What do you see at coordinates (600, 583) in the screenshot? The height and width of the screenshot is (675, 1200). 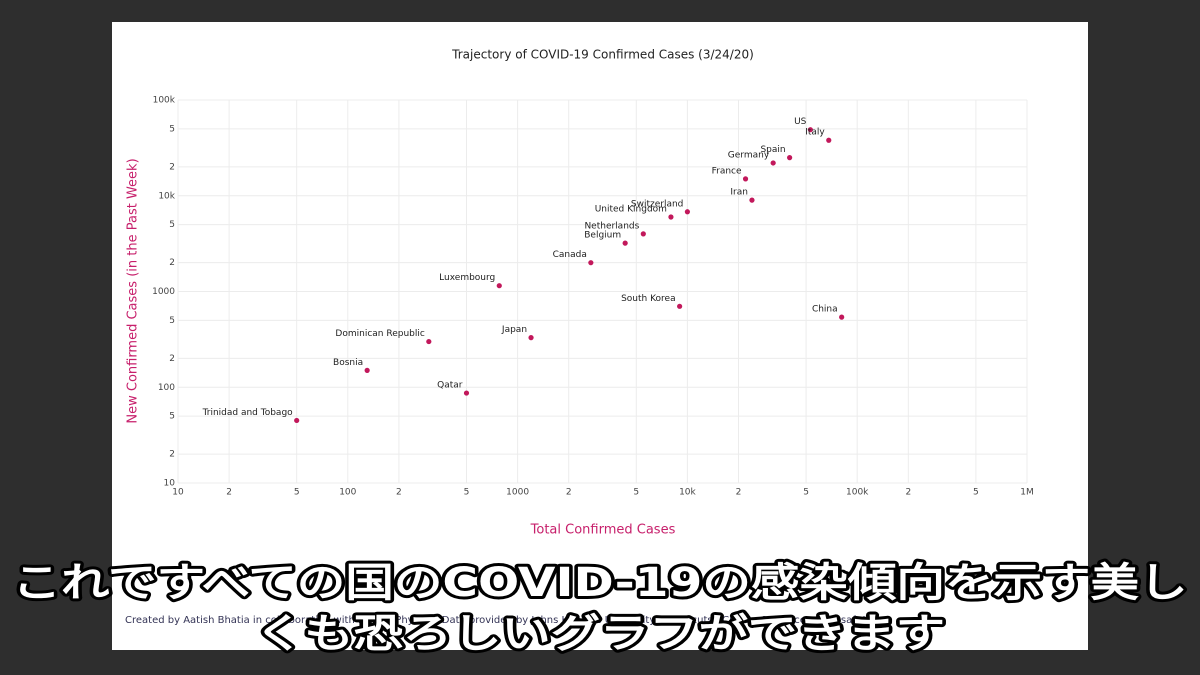 I see `caption-line: これですべての国のCOVID-19の感染傾向を示す美し` at bounding box center [600, 583].